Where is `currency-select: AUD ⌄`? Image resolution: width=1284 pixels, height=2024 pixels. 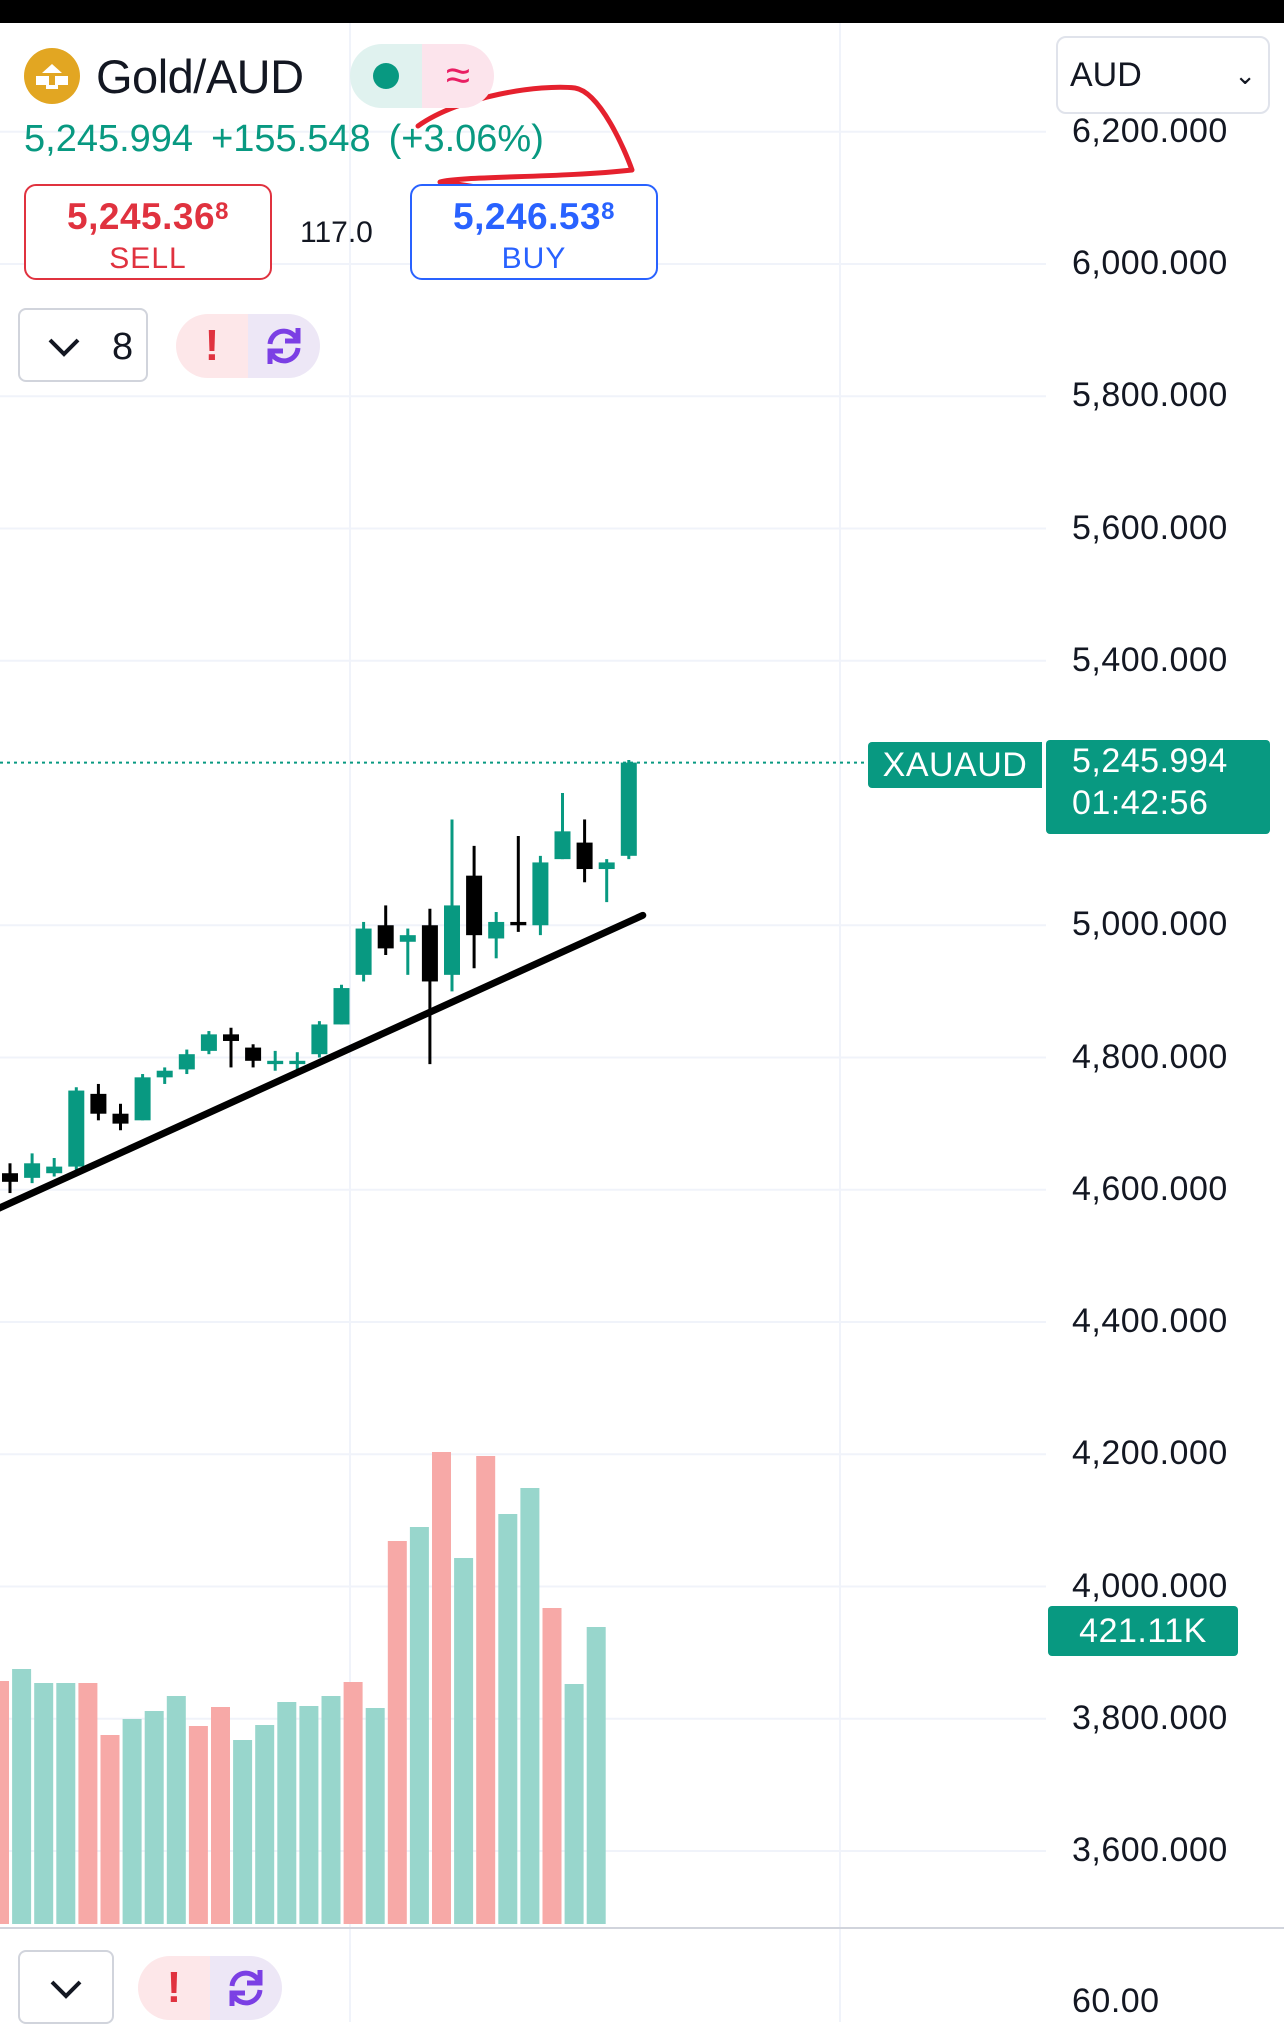 currency-select: AUD ⌄ is located at coordinates (1163, 75).